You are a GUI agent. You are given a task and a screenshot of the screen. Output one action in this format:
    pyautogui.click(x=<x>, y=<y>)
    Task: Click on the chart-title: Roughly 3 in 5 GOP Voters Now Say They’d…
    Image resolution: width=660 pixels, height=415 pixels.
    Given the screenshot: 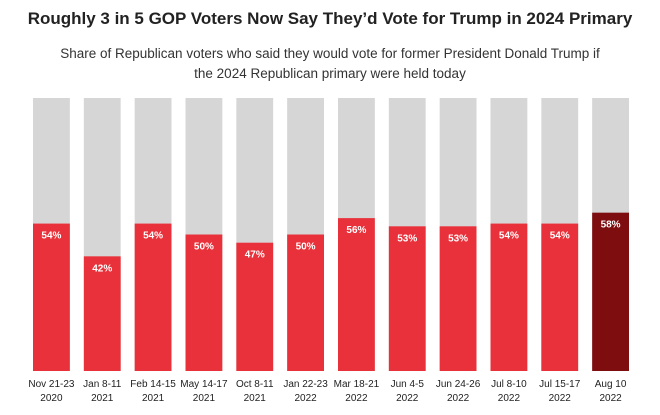 What is the action you would take?
    pyautogui.click(x=330, y=18)
    